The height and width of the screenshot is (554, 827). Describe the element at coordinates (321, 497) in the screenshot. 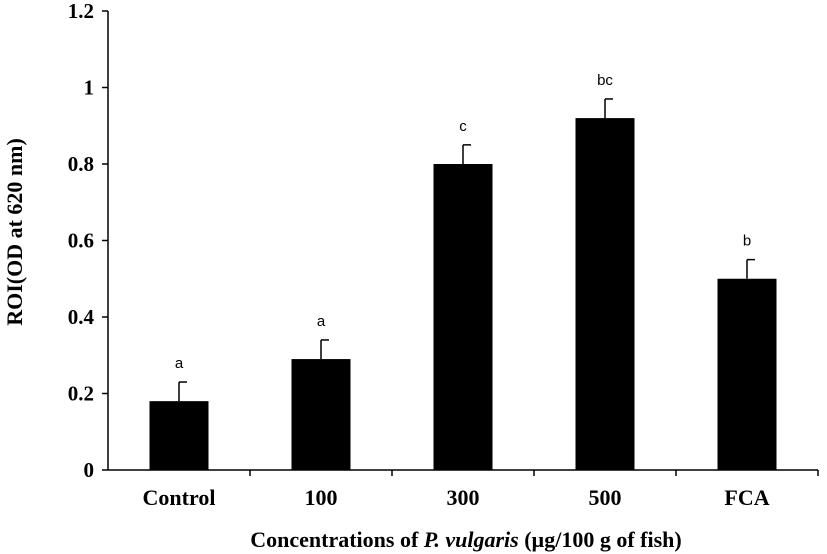

I see `x-category-label: 100` at that location.